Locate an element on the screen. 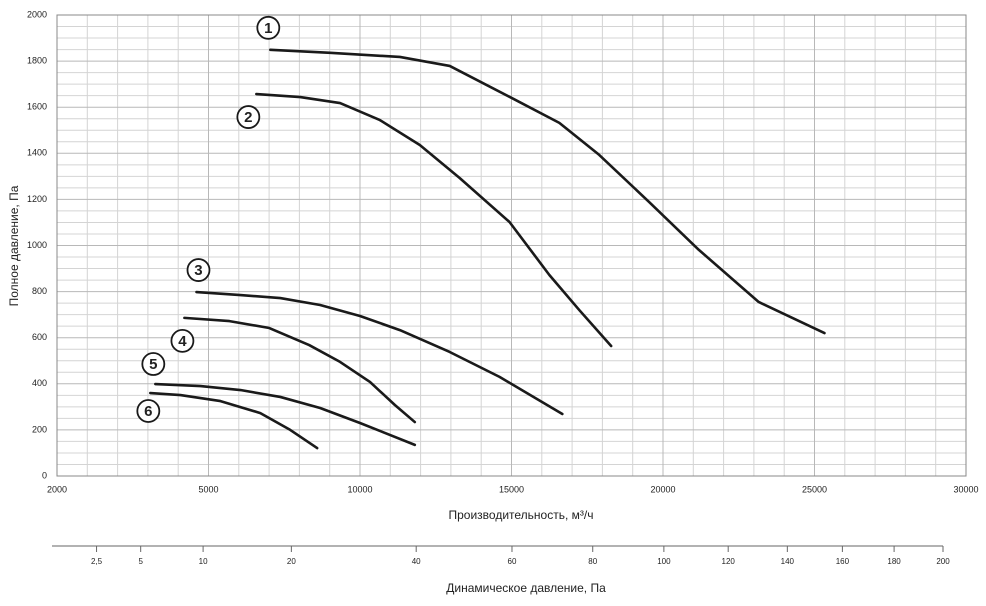  x-tick-label: 5000 is located at coordinates (208, 489).